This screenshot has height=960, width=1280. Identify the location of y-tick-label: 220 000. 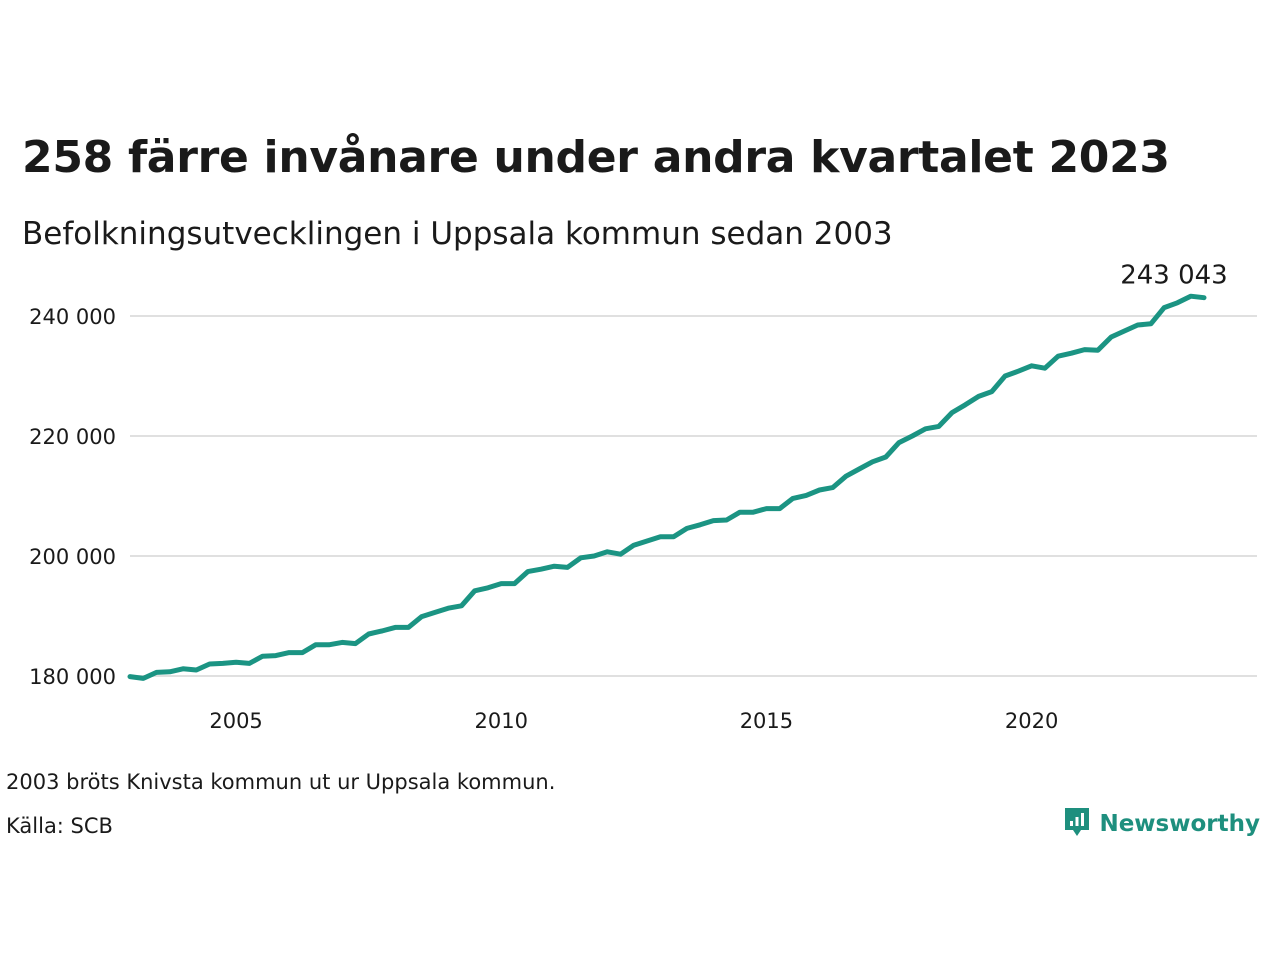
(72, 437).